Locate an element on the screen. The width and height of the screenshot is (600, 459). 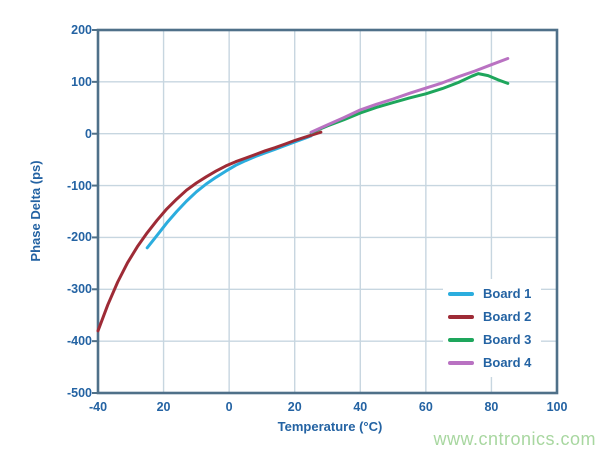
legend-label-board-1: Board 1 is located at coordinates (507, 293).